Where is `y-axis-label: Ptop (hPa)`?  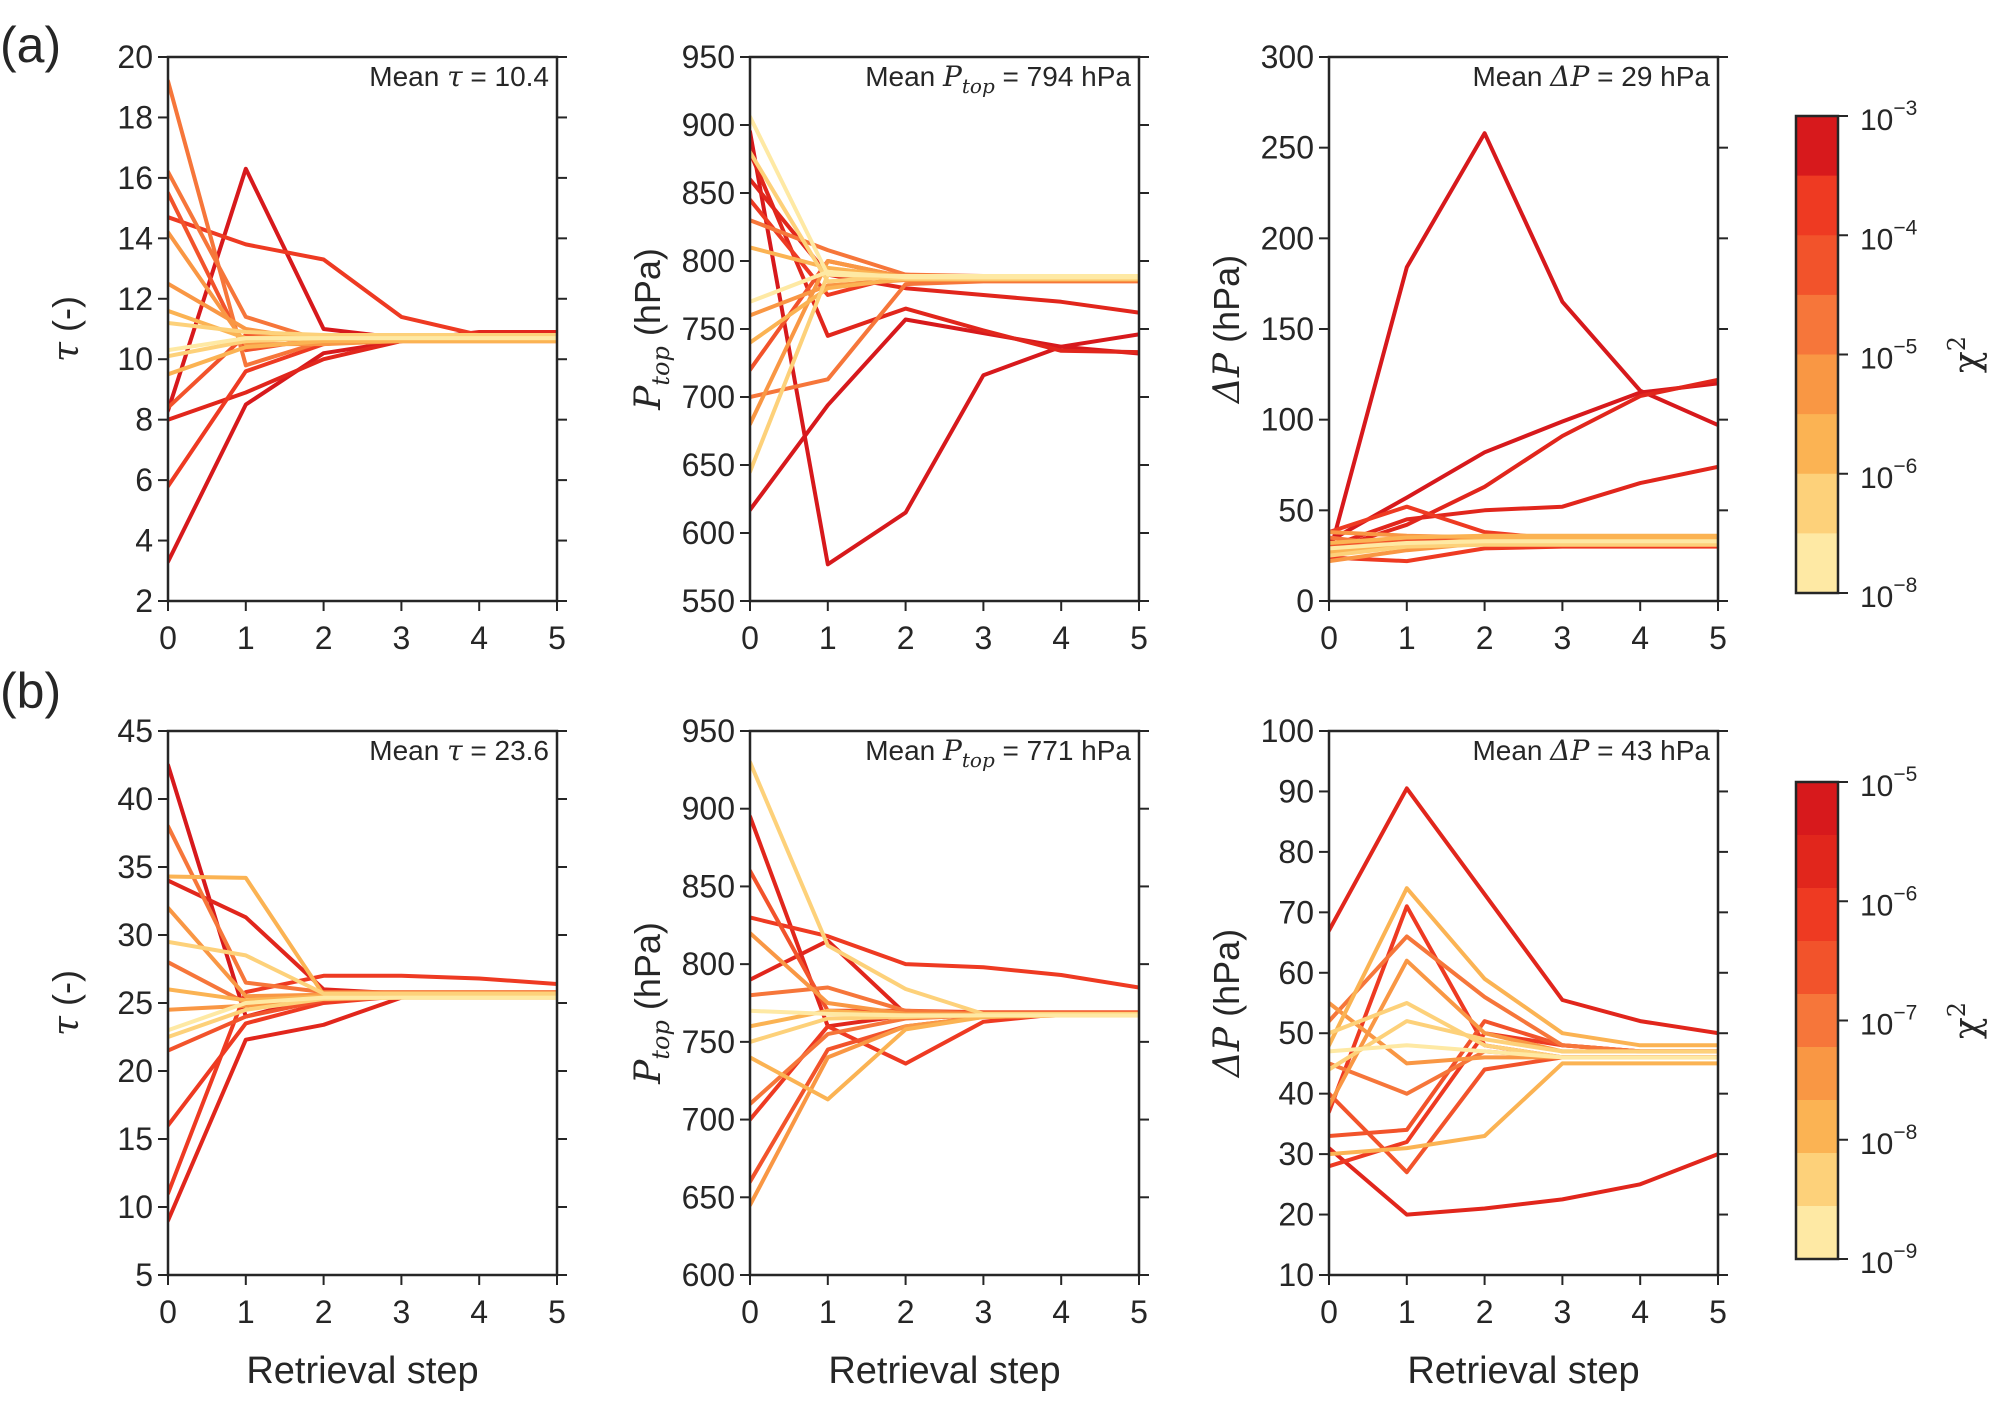
y-axis-label: Ptop (hPa) is located at coordinates (651, 329).